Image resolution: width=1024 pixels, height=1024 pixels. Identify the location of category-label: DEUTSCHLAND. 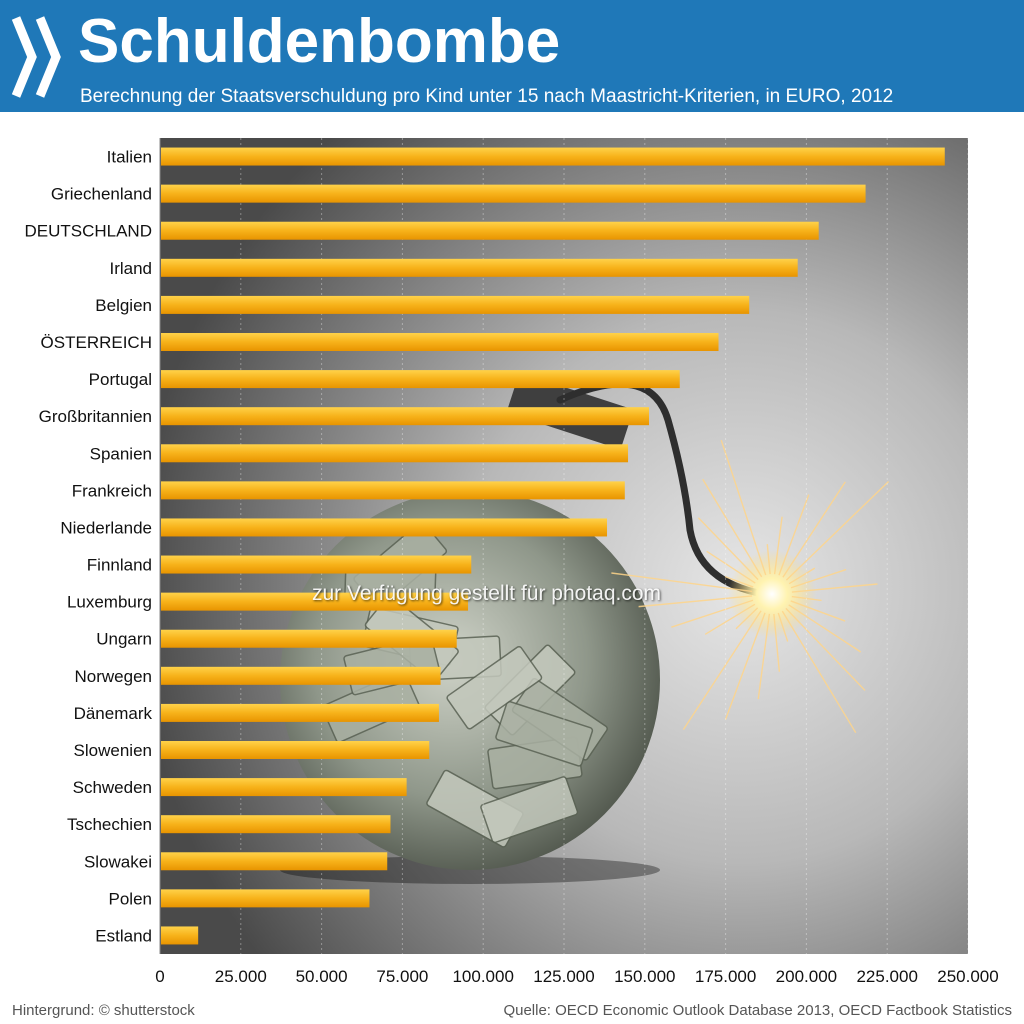
(88, 231).